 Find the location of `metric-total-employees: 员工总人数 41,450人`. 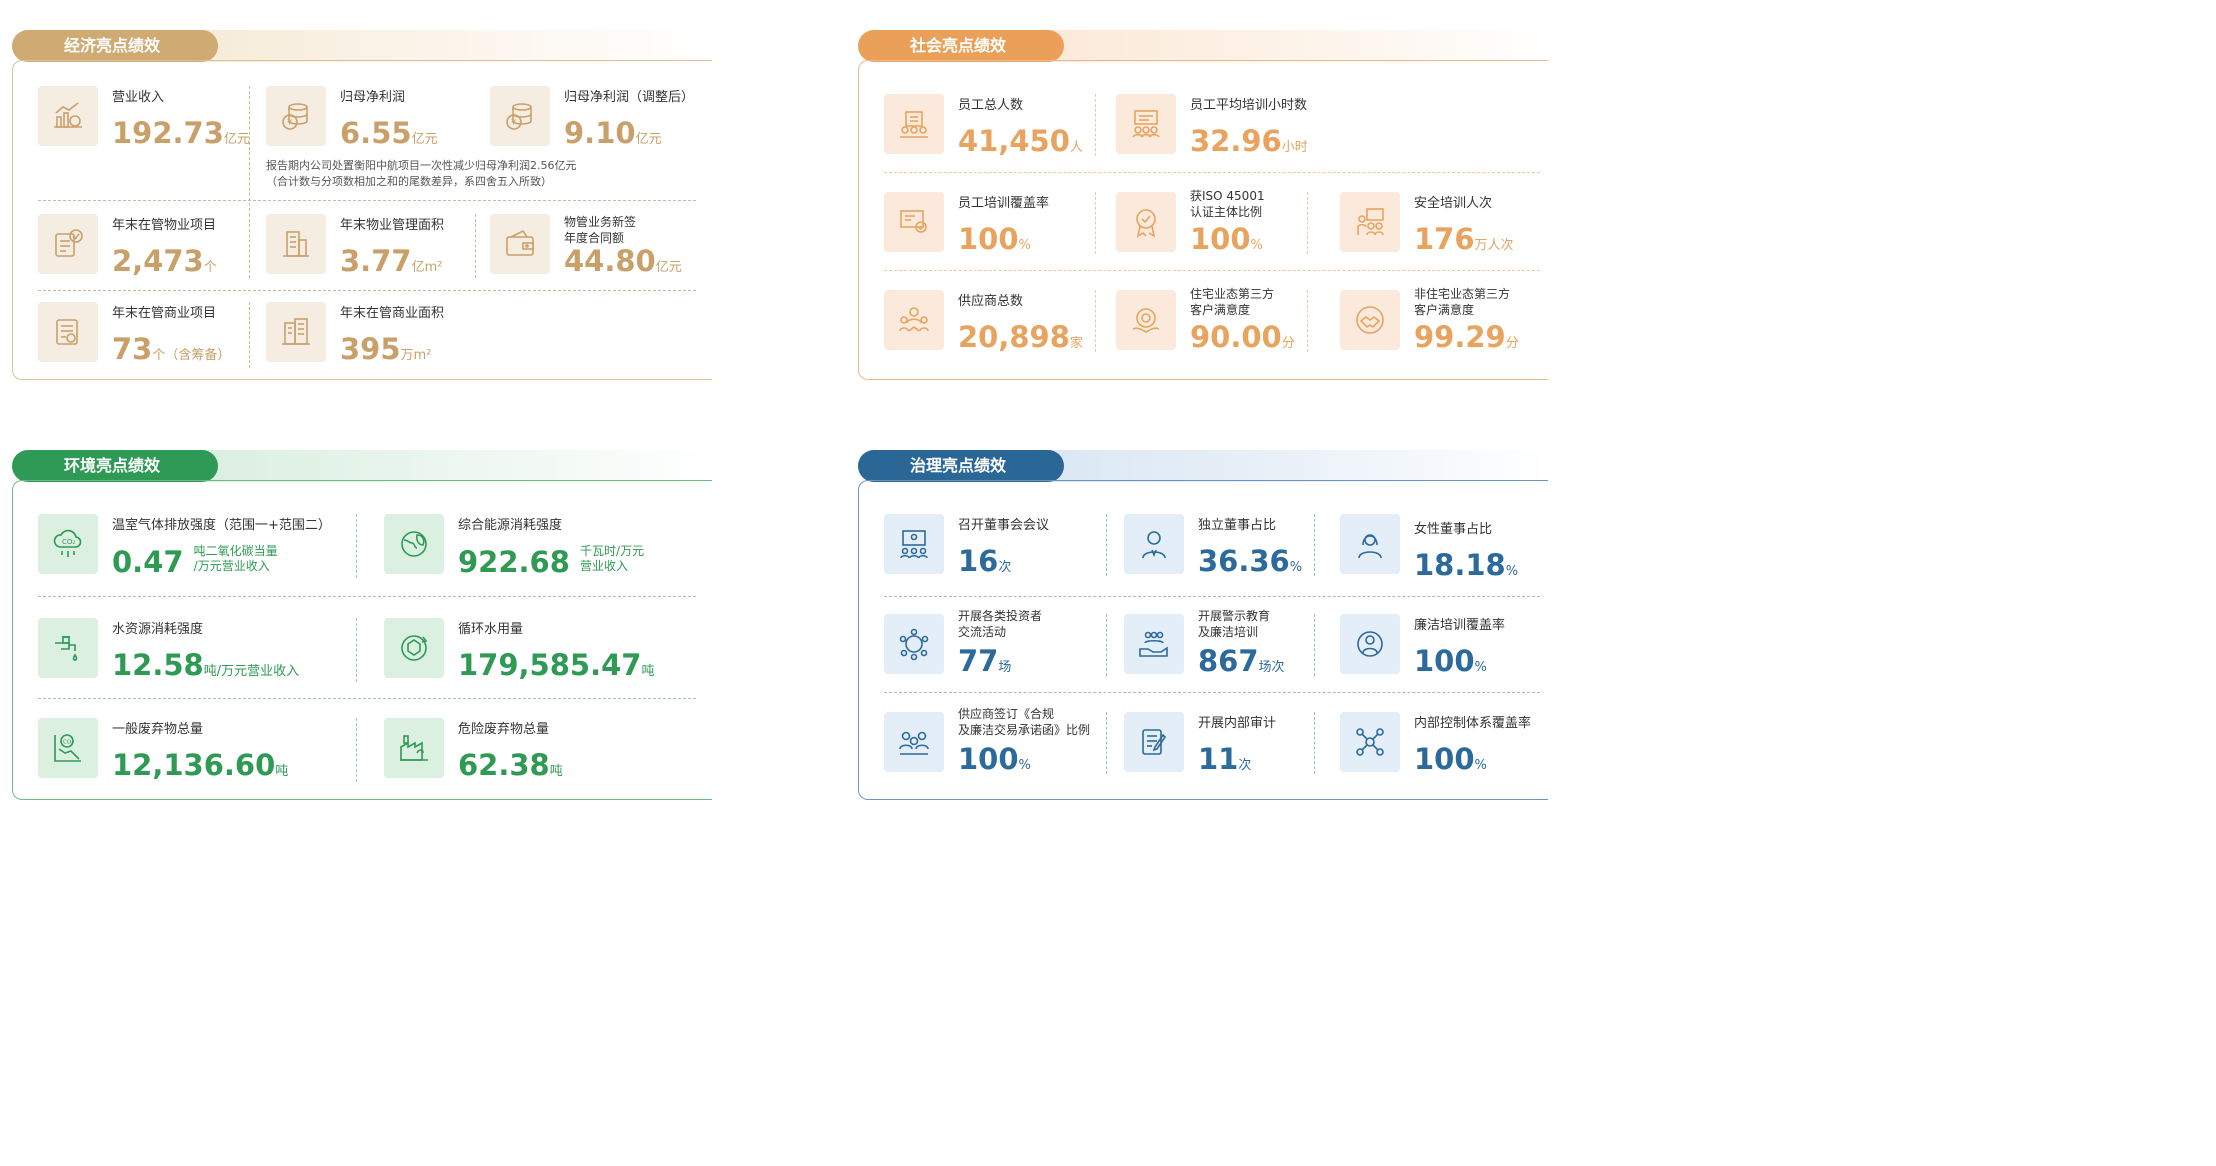

metric-total-employees: 员工总人数 41,450人 is located at coordinates (989, 129).